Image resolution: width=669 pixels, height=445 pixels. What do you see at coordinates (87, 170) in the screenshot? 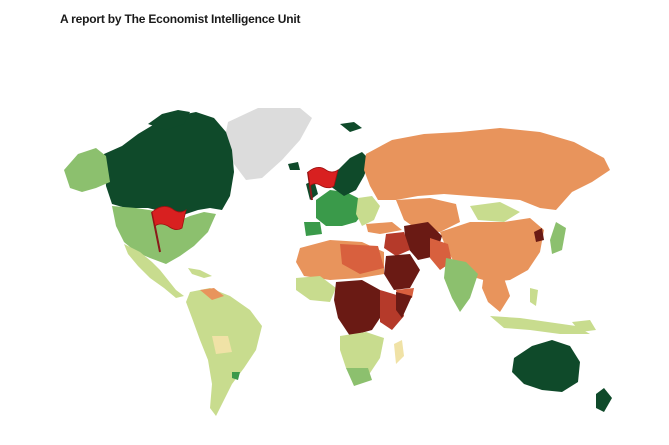
I see `region-alaska` at bounding box center [87, 170].